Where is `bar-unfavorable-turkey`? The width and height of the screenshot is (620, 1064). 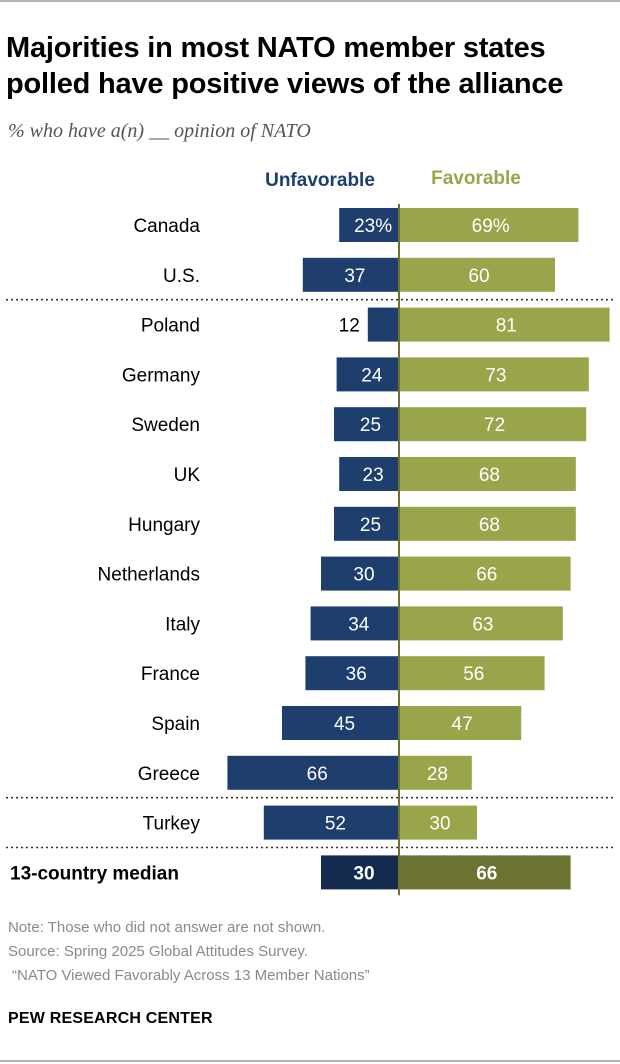
bar-unfavorable-turkey is located at coordinates (331, 822).